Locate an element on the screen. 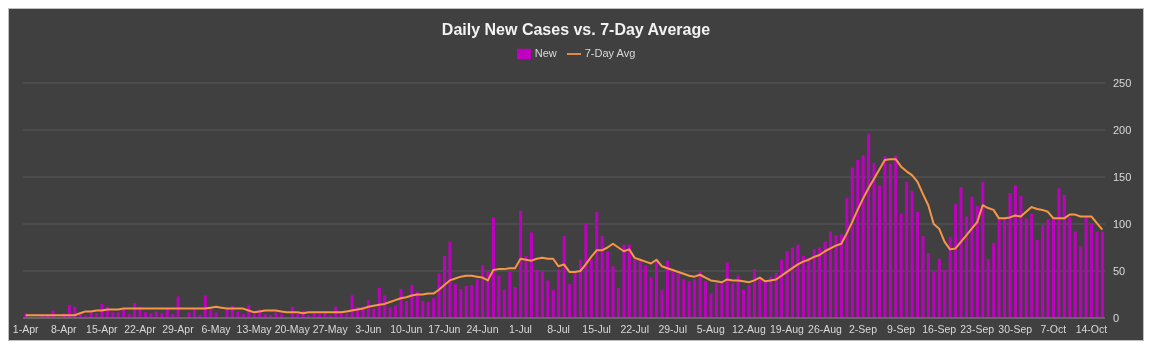 This screenshot has height=349, width=1152. y-tick-label: 200 is located at coordinates (1122, 129).